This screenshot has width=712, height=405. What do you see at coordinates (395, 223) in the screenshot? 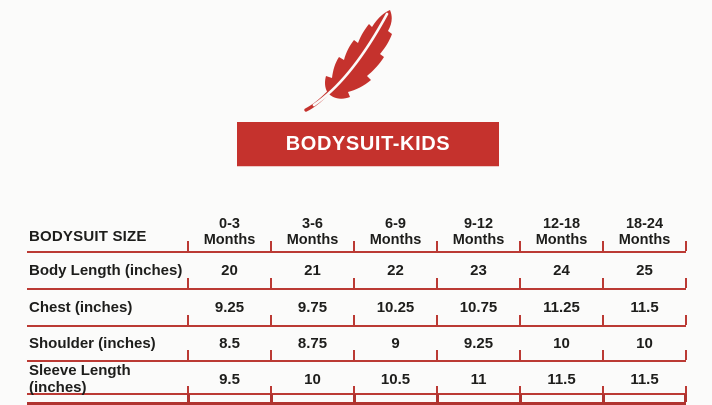
I see `col-range: 6-9` at bounding box center [395, 223].